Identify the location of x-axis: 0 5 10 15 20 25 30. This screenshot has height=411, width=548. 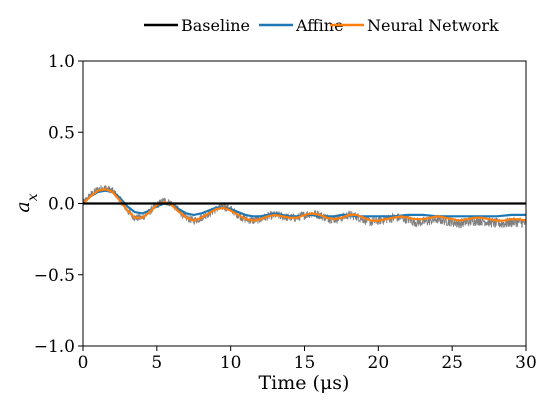
(307, 359).